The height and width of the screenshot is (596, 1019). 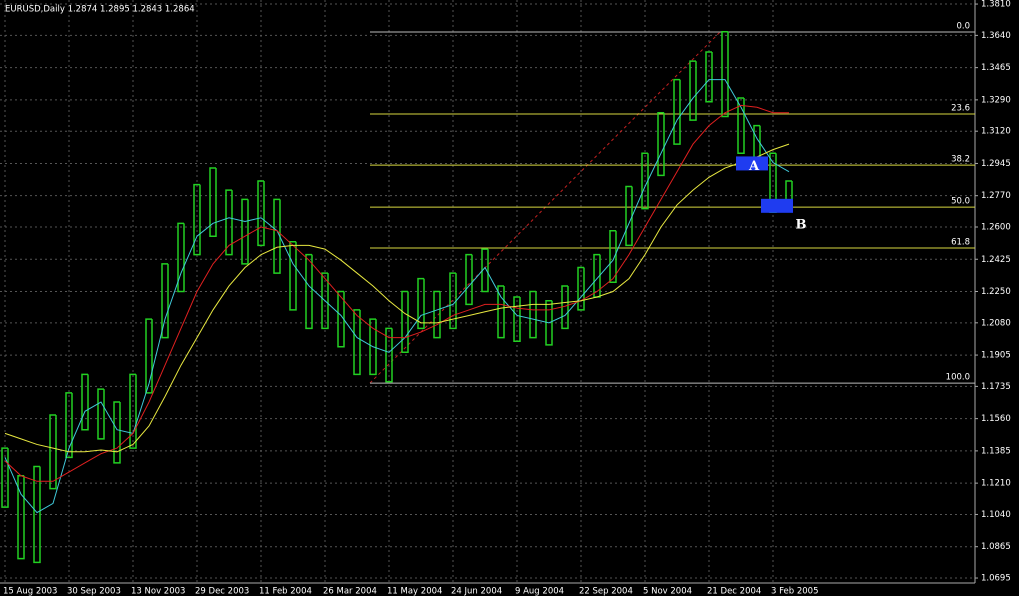 What do you see at coordinates (667, 591) in the screenshot?
I see `x-tick-label: 5 Nov 2004` at bounding box center [667, 591].